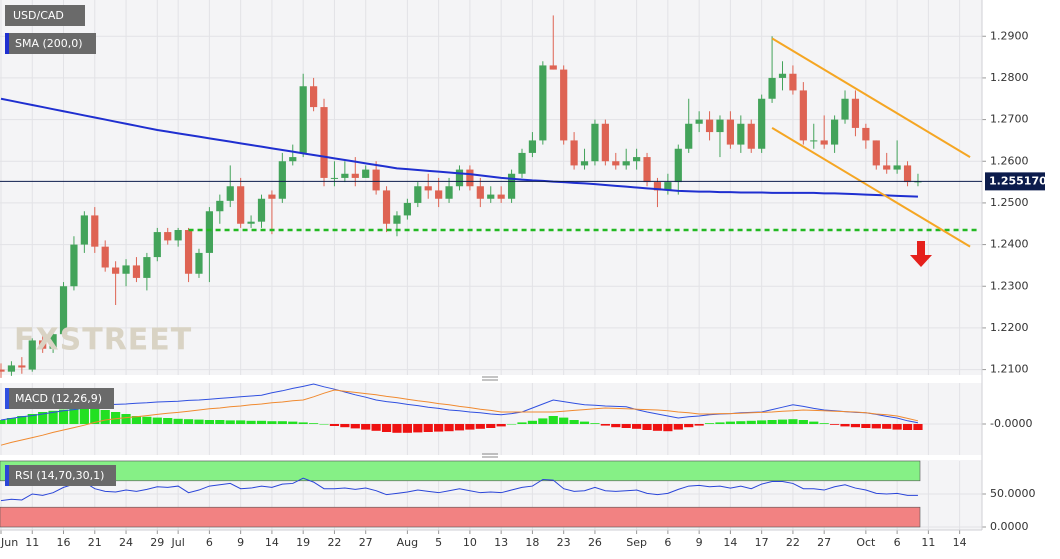 The height and width of the screenshot is (559, 1060). Describe the element at coordinates (407, 542) in the screenshot. I see `x-tick-label: Aug` at that location.